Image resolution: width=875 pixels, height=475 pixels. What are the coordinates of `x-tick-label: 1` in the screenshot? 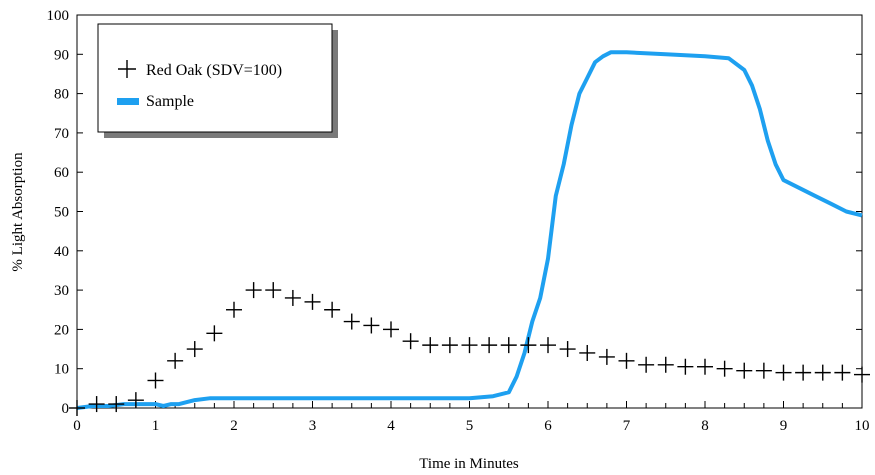 It's located at (156, 426).